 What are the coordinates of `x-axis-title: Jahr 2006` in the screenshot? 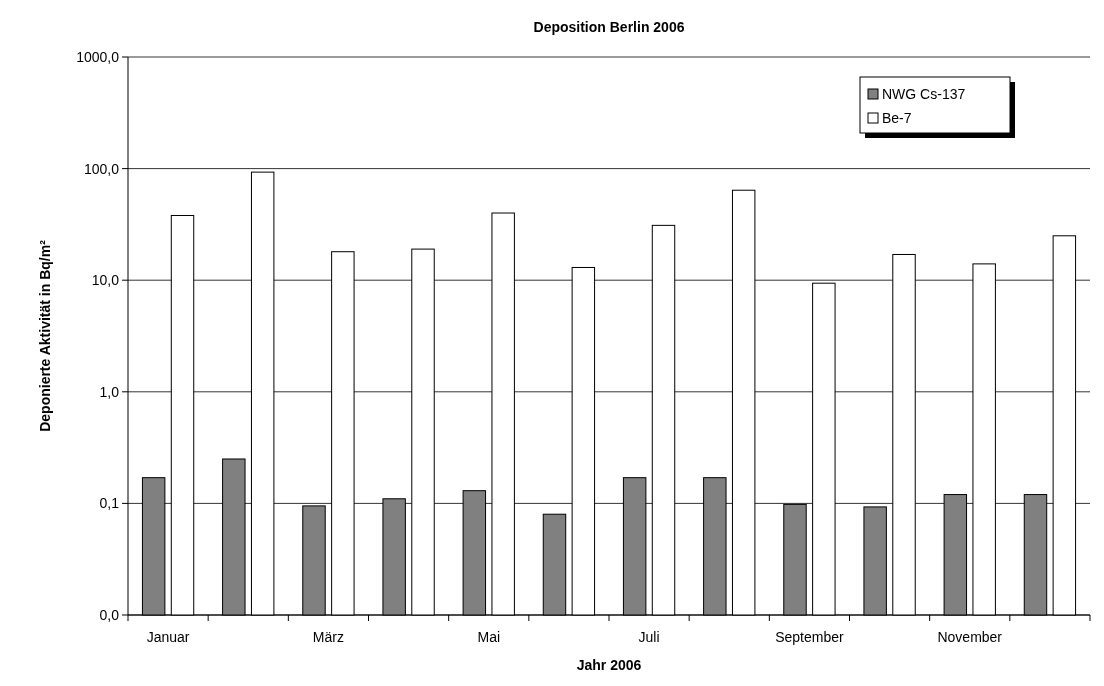 It's located at (609, 665).